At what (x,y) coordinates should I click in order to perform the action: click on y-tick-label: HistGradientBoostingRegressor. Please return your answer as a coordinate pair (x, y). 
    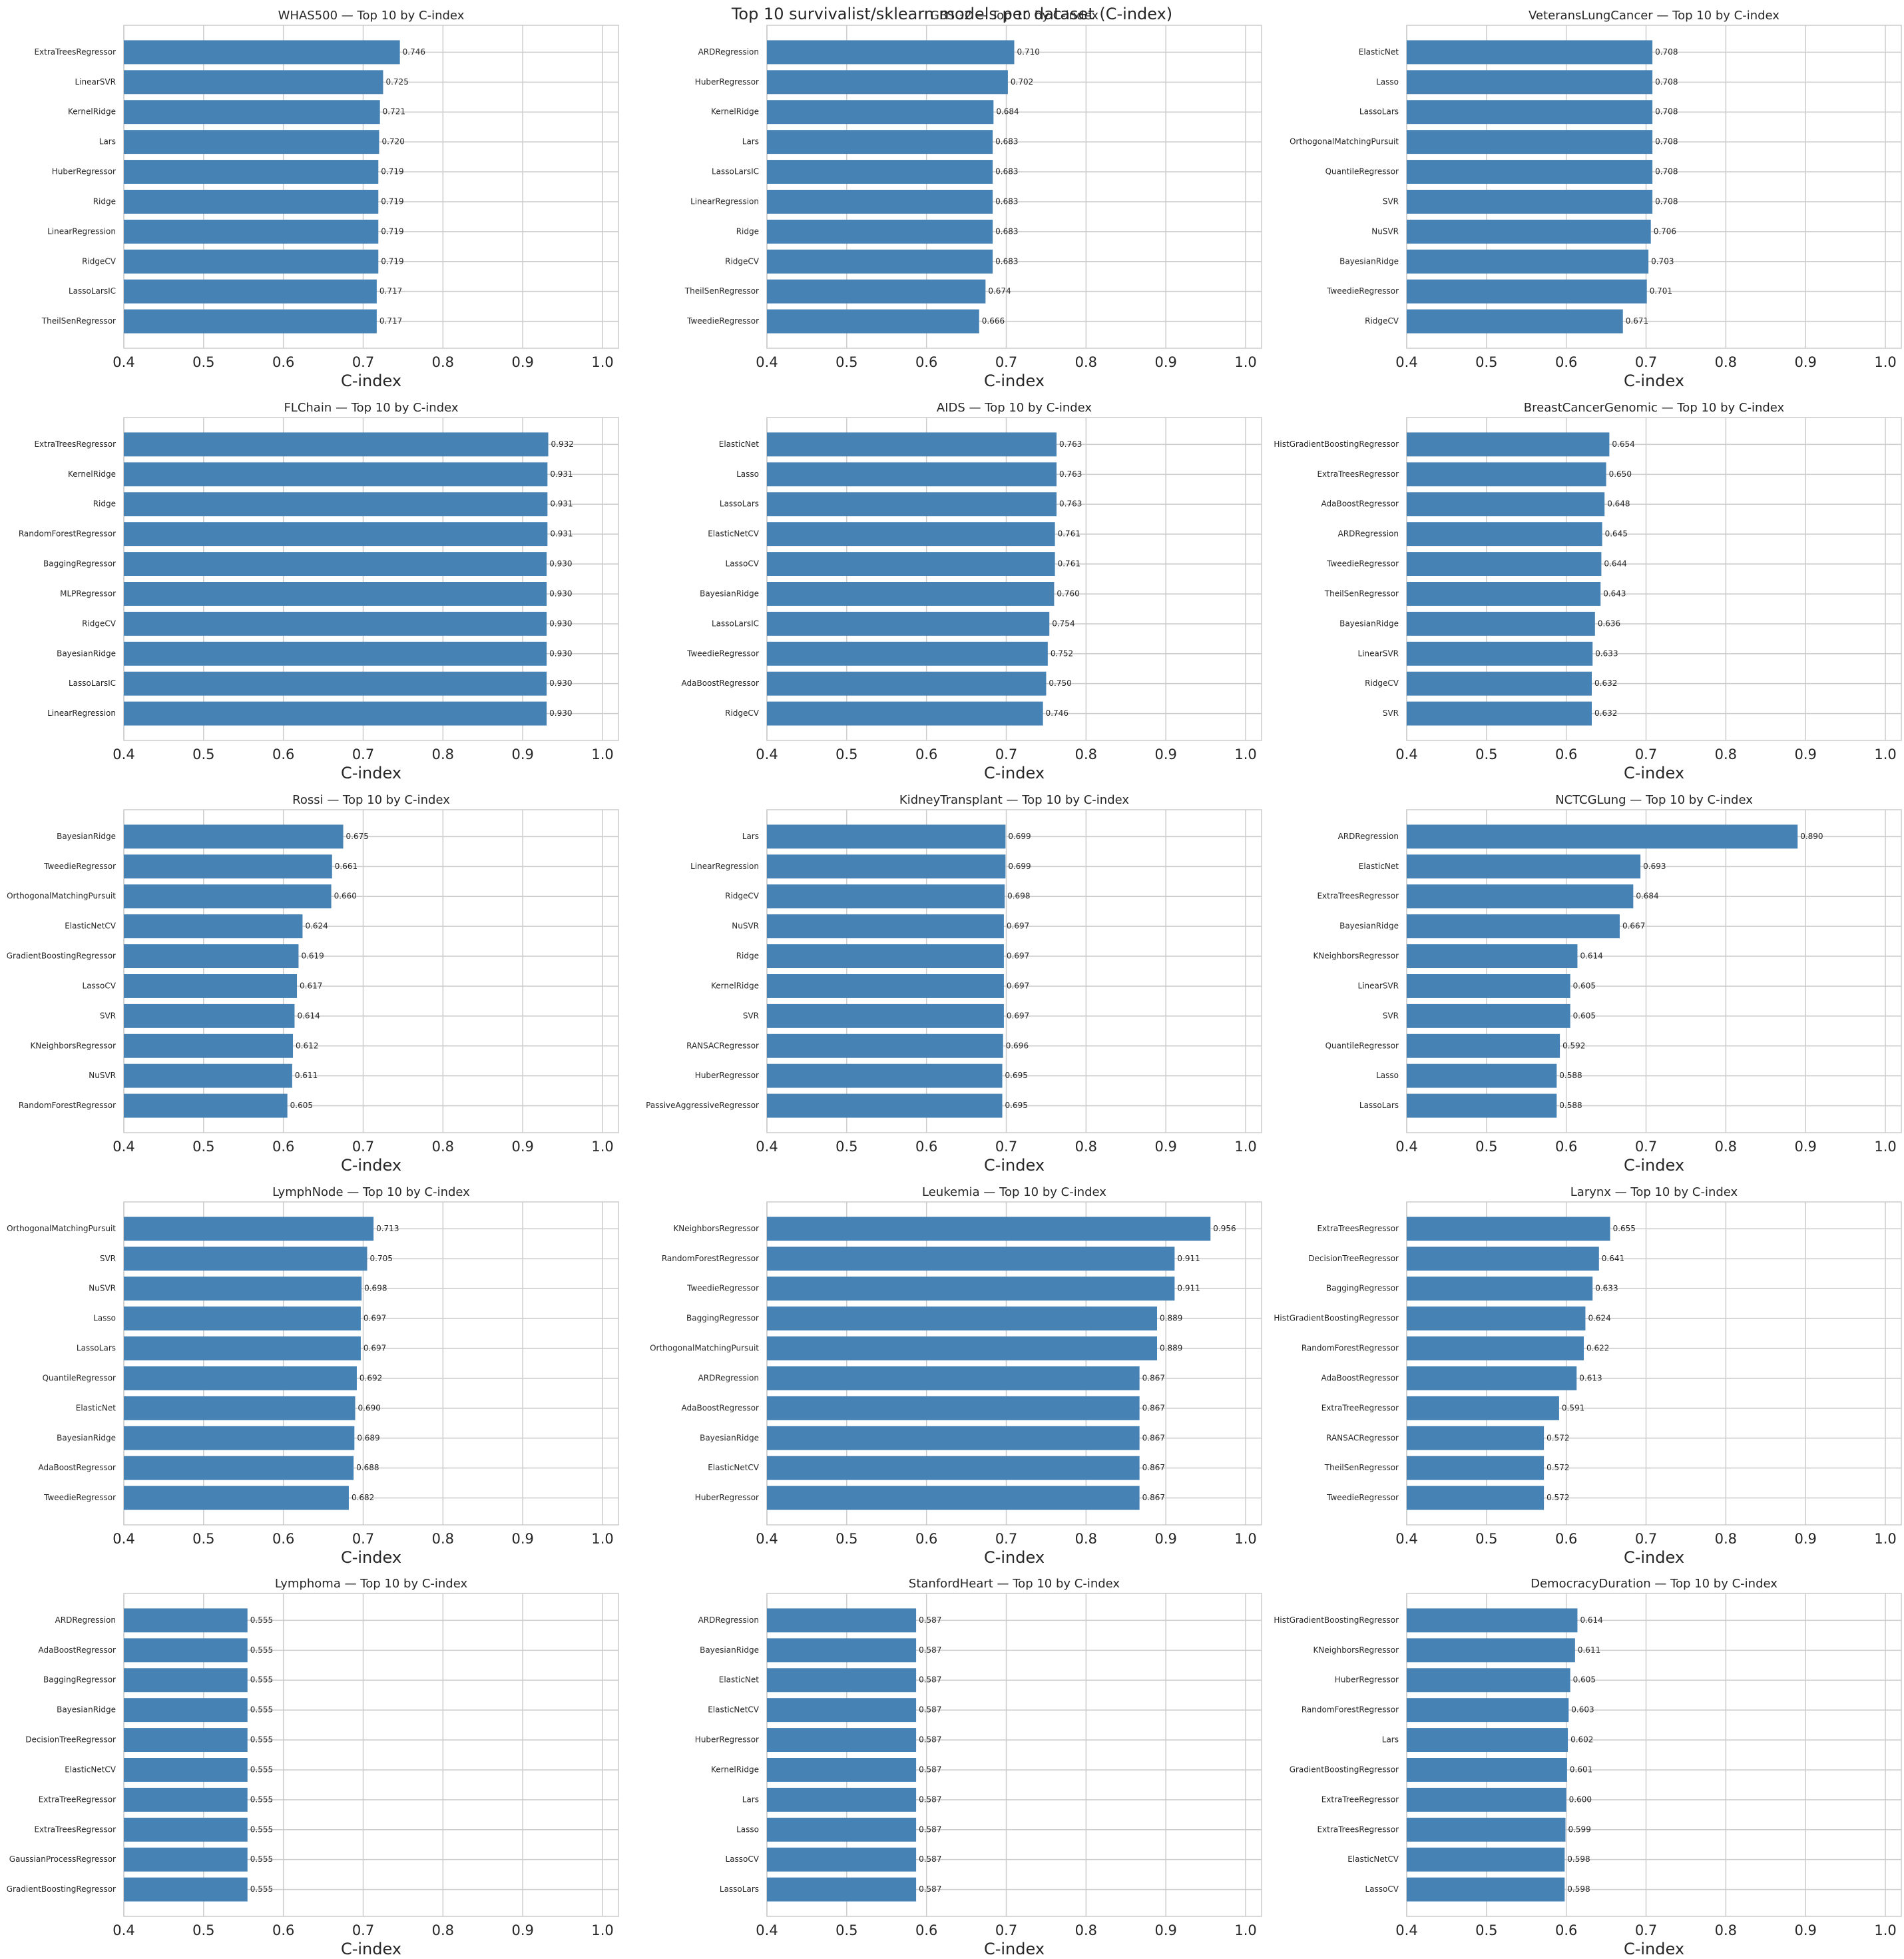
    Looking at the image, I should click on (1336, 1319).